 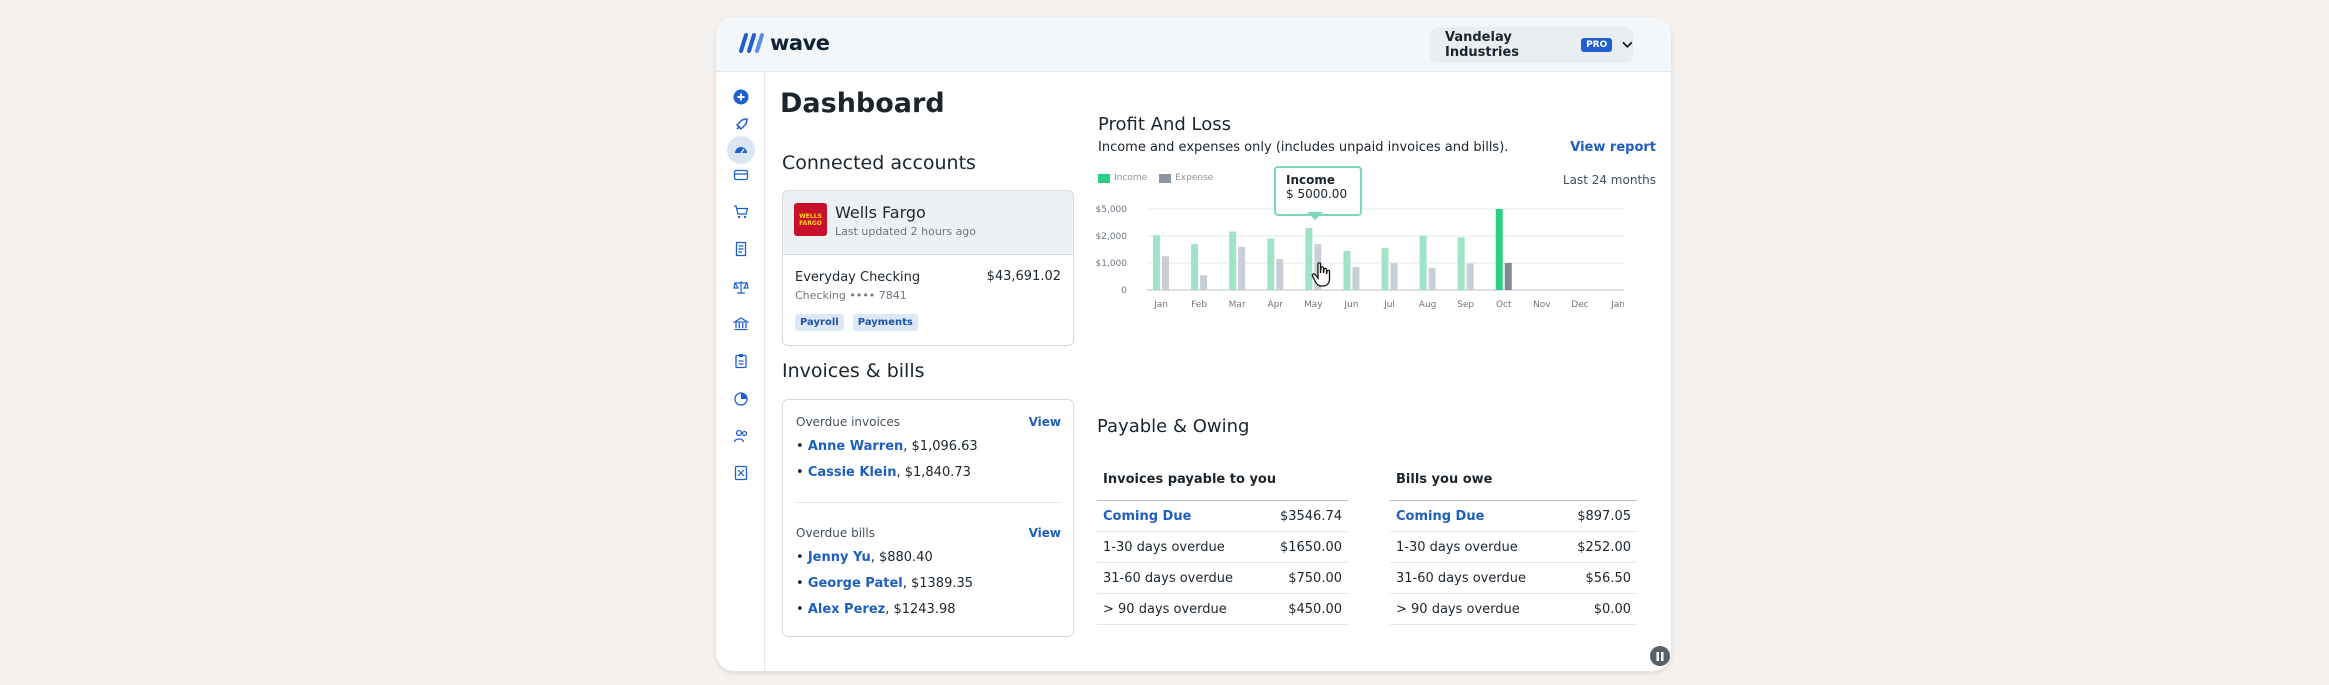 I want to click on dashboard-icon, so click(x=741, y=150).